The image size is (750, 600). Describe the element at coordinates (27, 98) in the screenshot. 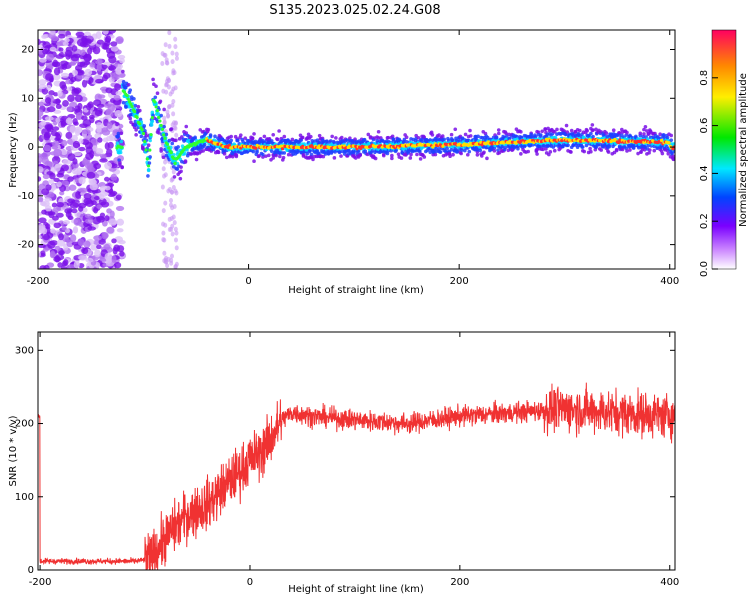

I see `heatmap-y-tick-label: 10` at that location.